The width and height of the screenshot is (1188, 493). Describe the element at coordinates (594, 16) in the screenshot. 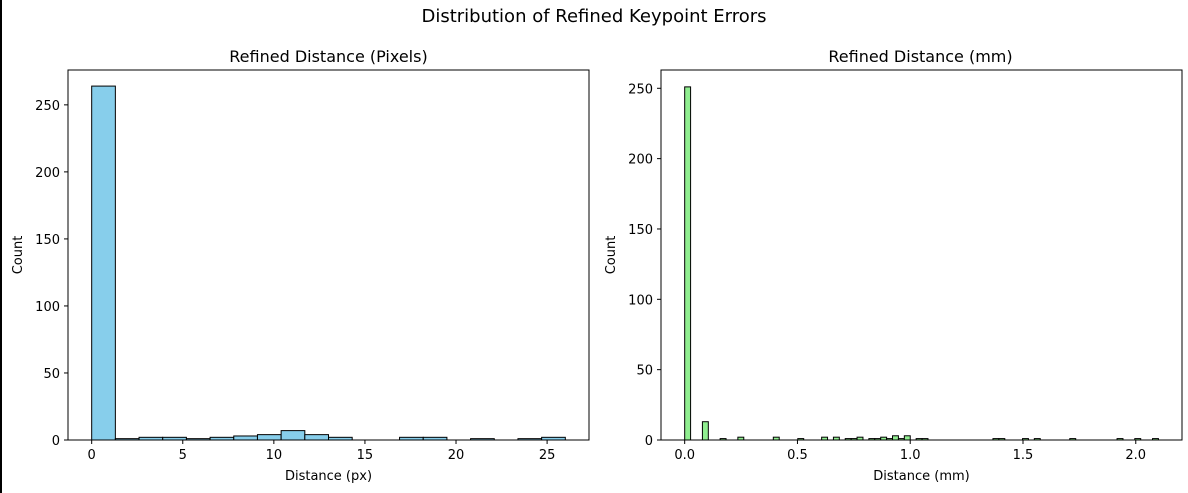

I see `figure-title: Distribution of Refined Keypoint Errors` at that location.